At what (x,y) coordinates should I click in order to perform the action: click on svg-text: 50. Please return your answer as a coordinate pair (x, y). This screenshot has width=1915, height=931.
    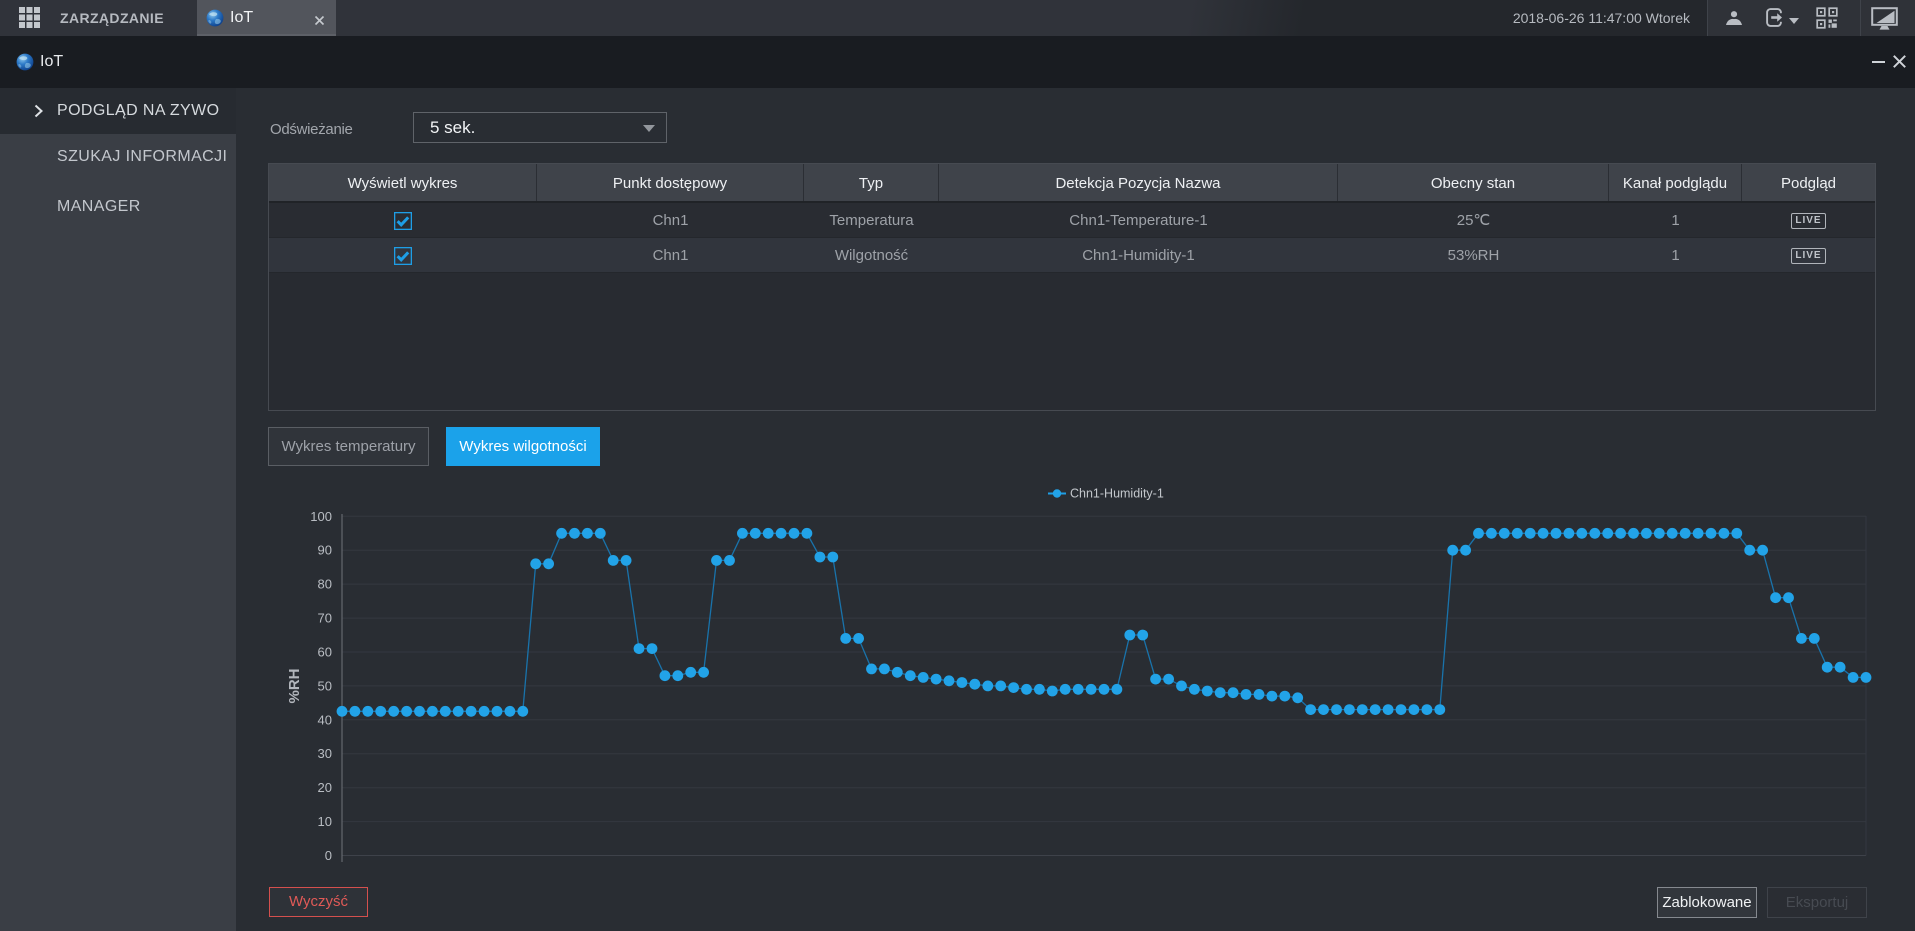
    Looking at the image, I should click on (325, 685).